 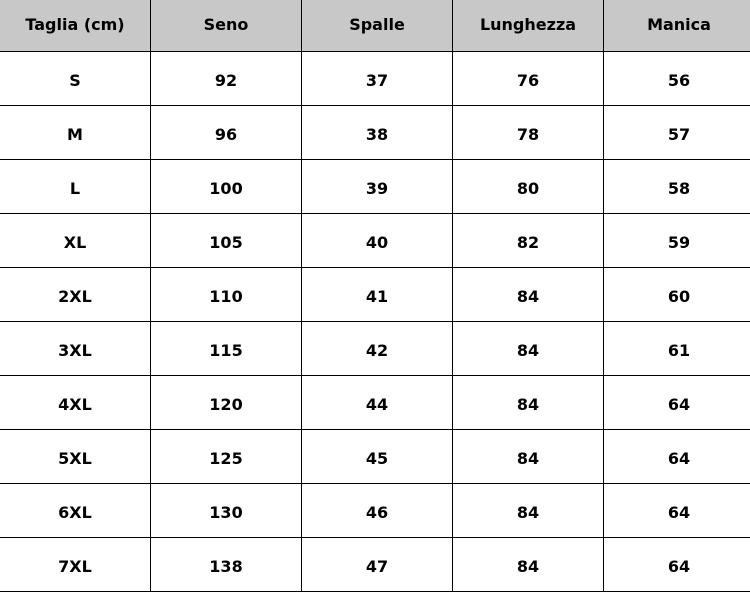 What do you see at coordinates (677, 133) in the screenshot?
I see `measurement-cell: 57` at bounding box center [677, 133].